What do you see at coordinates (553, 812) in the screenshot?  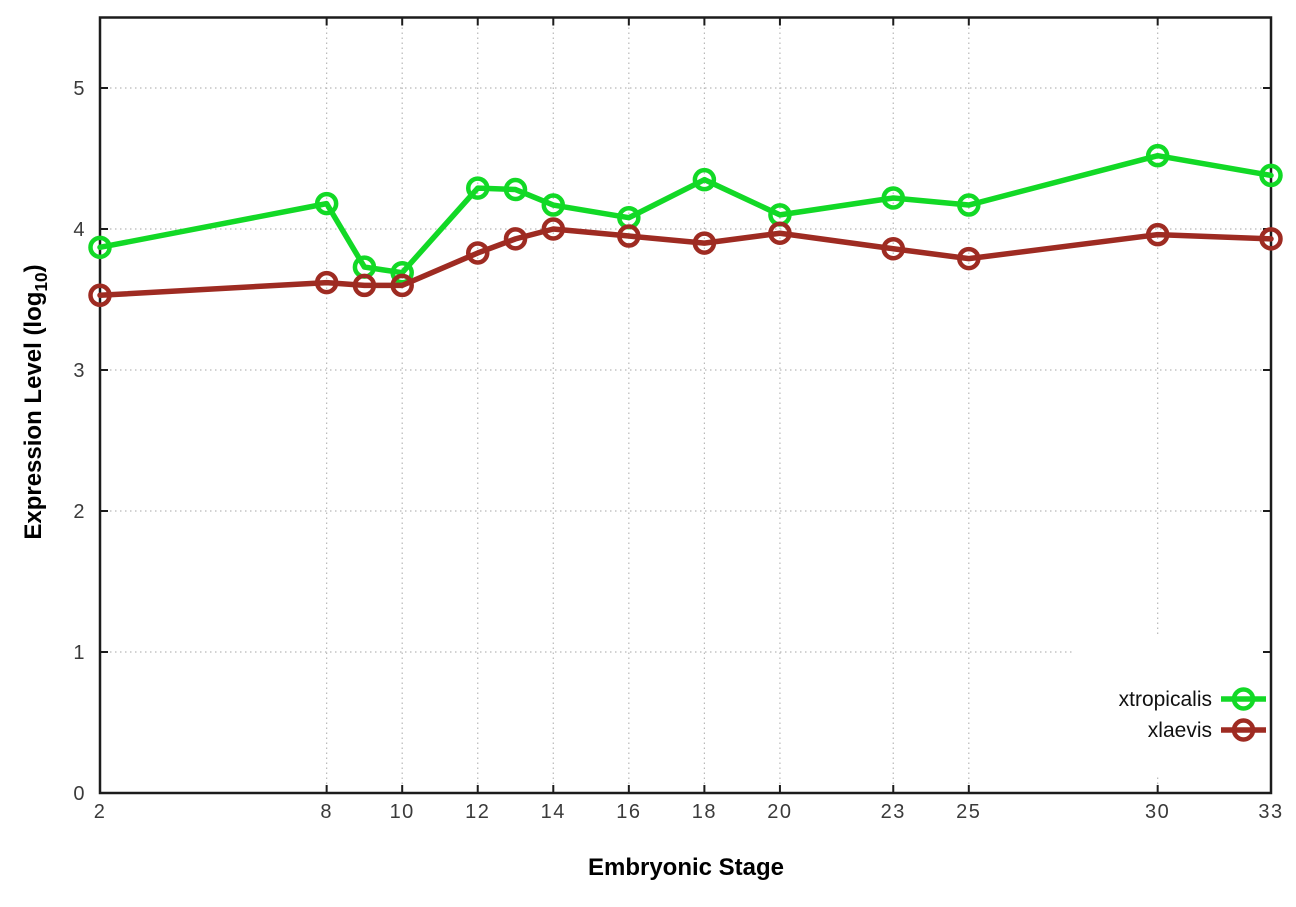 I see `x-tick-label: 14` at bounding box center [553, 812].